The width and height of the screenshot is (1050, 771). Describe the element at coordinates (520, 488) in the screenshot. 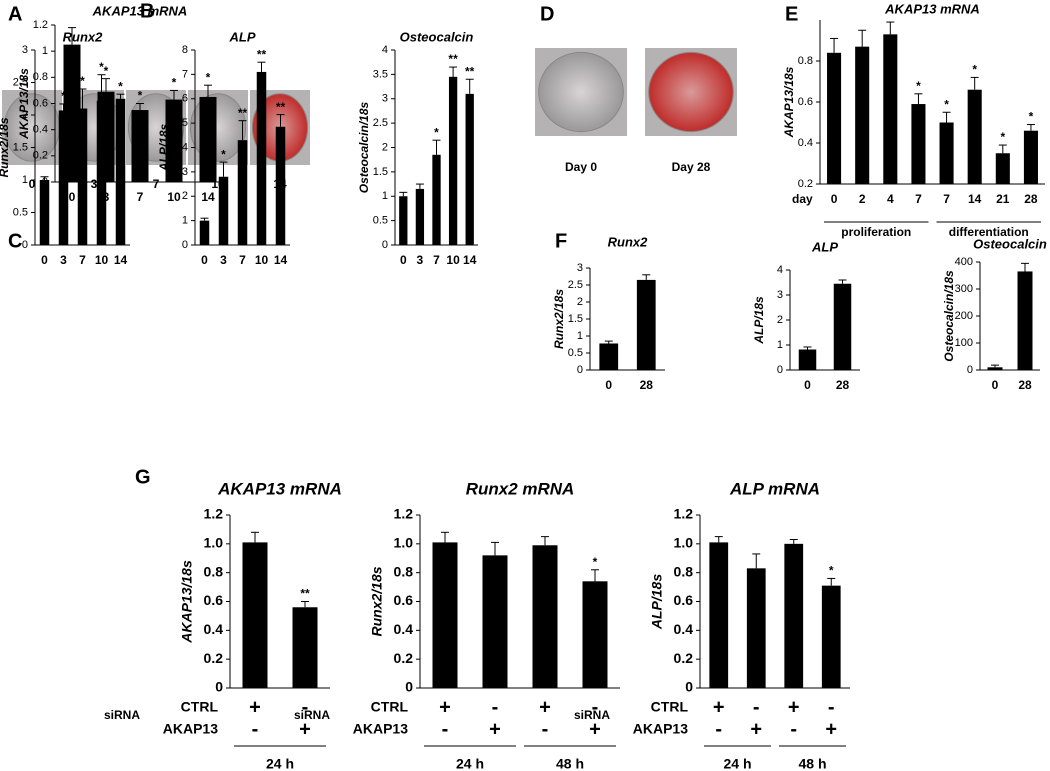

I see `chart-title: Runx2 mRNA` at that location.